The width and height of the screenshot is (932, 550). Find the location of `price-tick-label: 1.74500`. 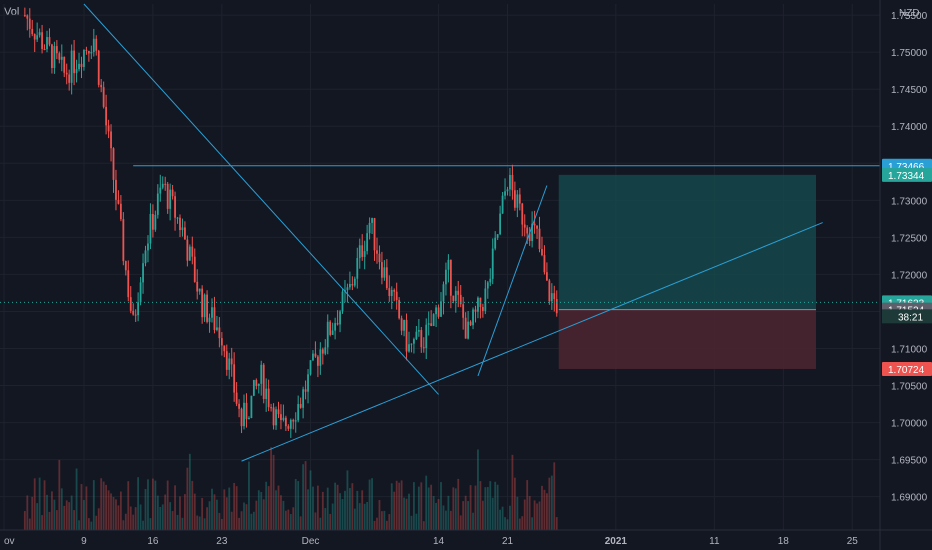

price-tick-label: 1.74500 is located at coordinates (909, 90).